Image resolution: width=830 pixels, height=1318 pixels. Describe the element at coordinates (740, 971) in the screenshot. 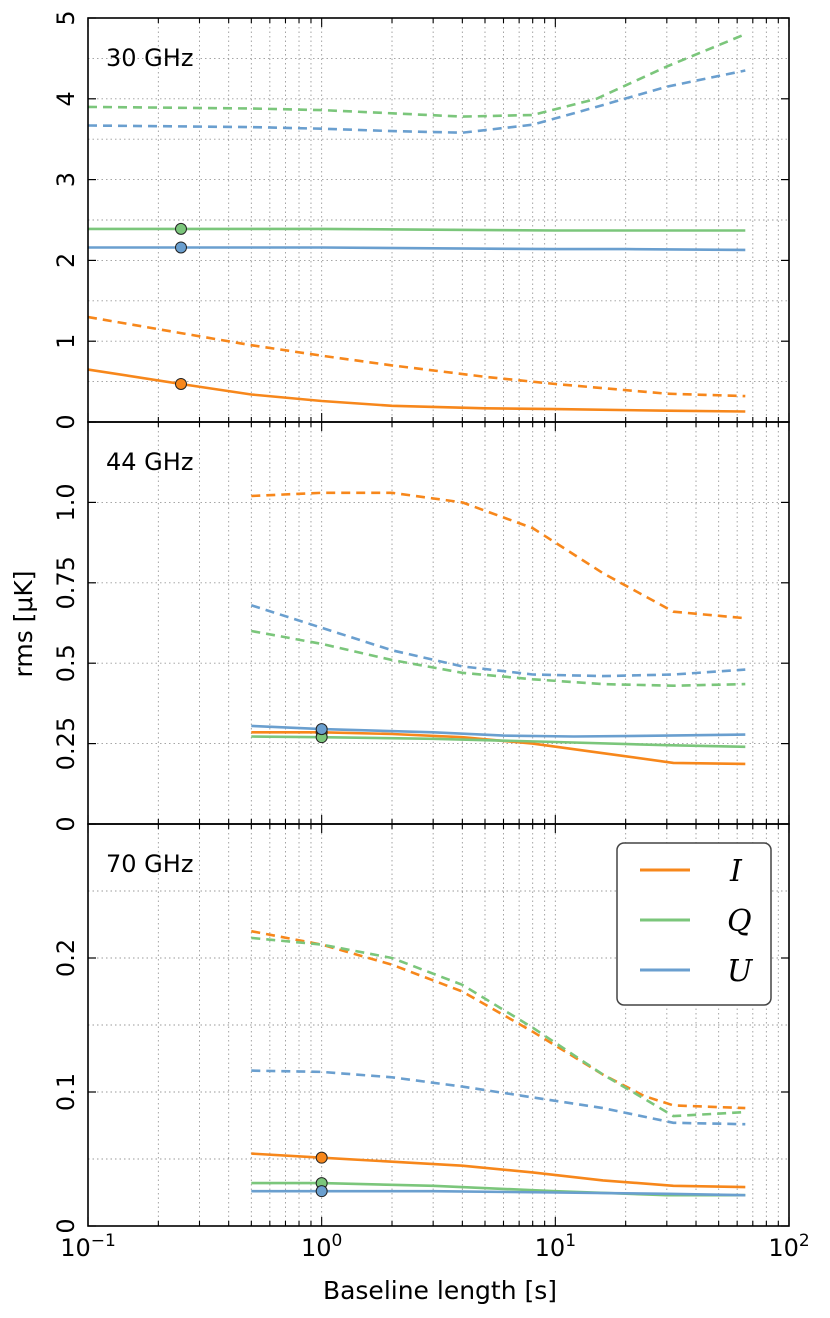

I see `legend-label-u: U` at that location.